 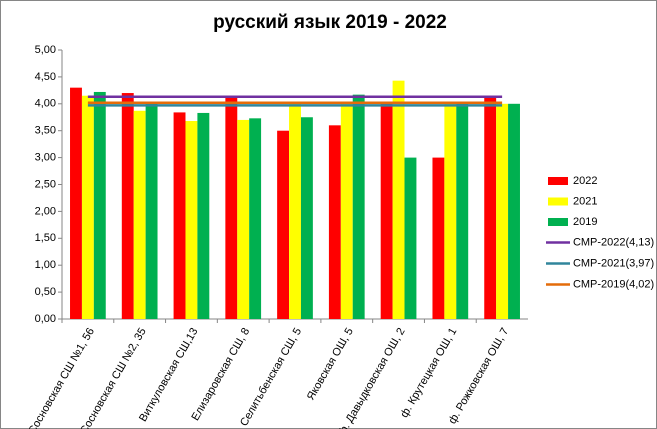 I want to click on legend-label: СМР-2019(4,02), so click(x=613, y=284).